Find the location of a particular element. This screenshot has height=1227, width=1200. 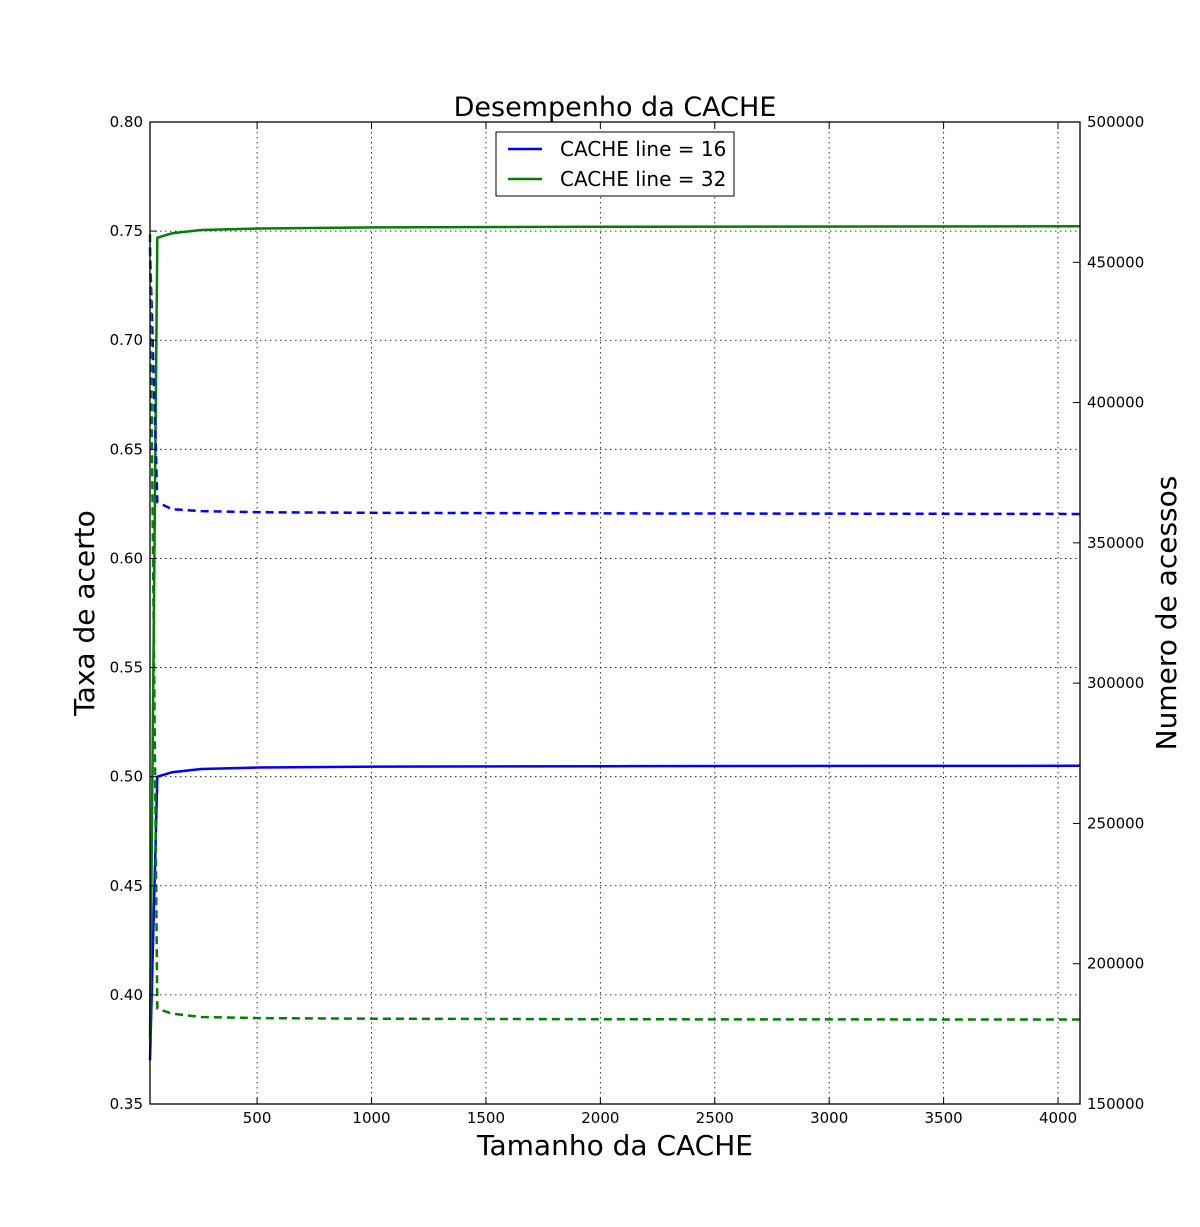

legend-label-line-16: CACHE line = 16 is located at coordinates (643, 149).